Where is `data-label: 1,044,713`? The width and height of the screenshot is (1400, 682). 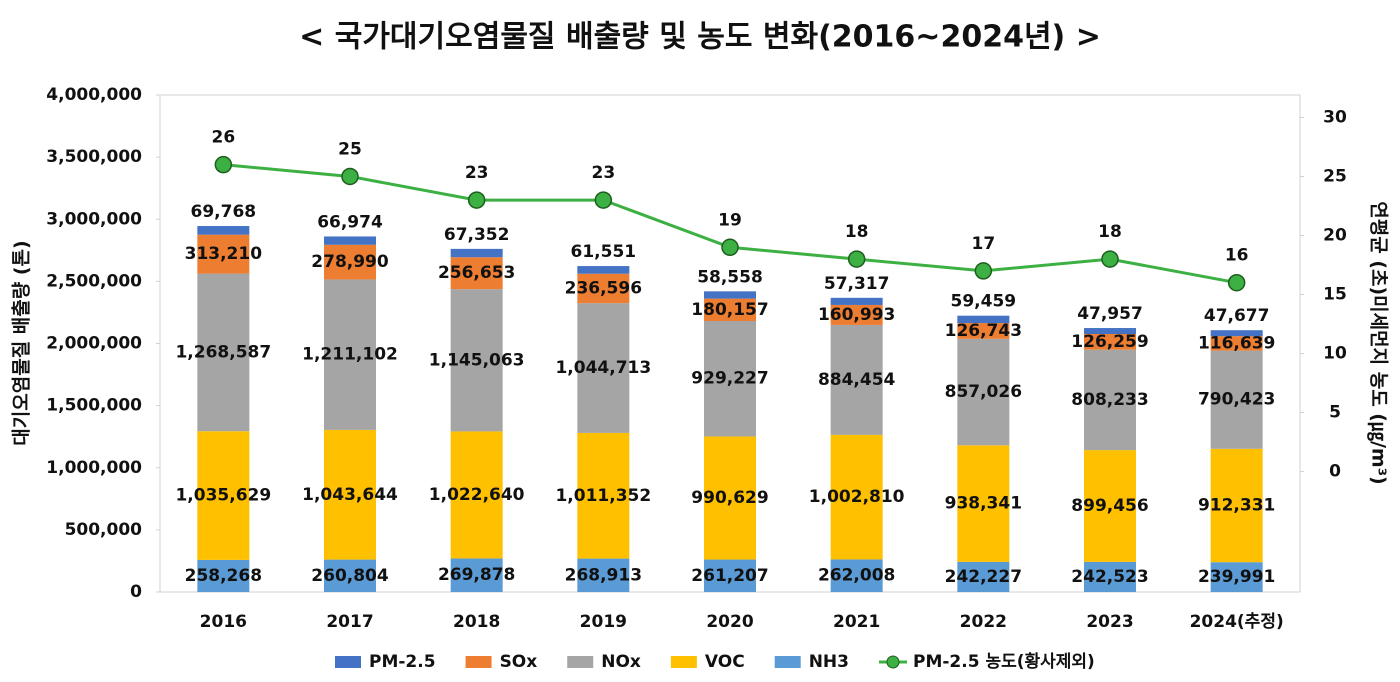 data-label: 1,044,713 is located at coordinates (603, 368).